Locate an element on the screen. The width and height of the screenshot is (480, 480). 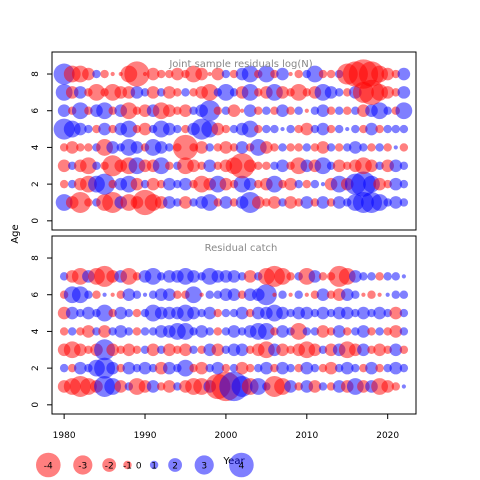
legend-label: 1 is located at coordinates (154, 467).